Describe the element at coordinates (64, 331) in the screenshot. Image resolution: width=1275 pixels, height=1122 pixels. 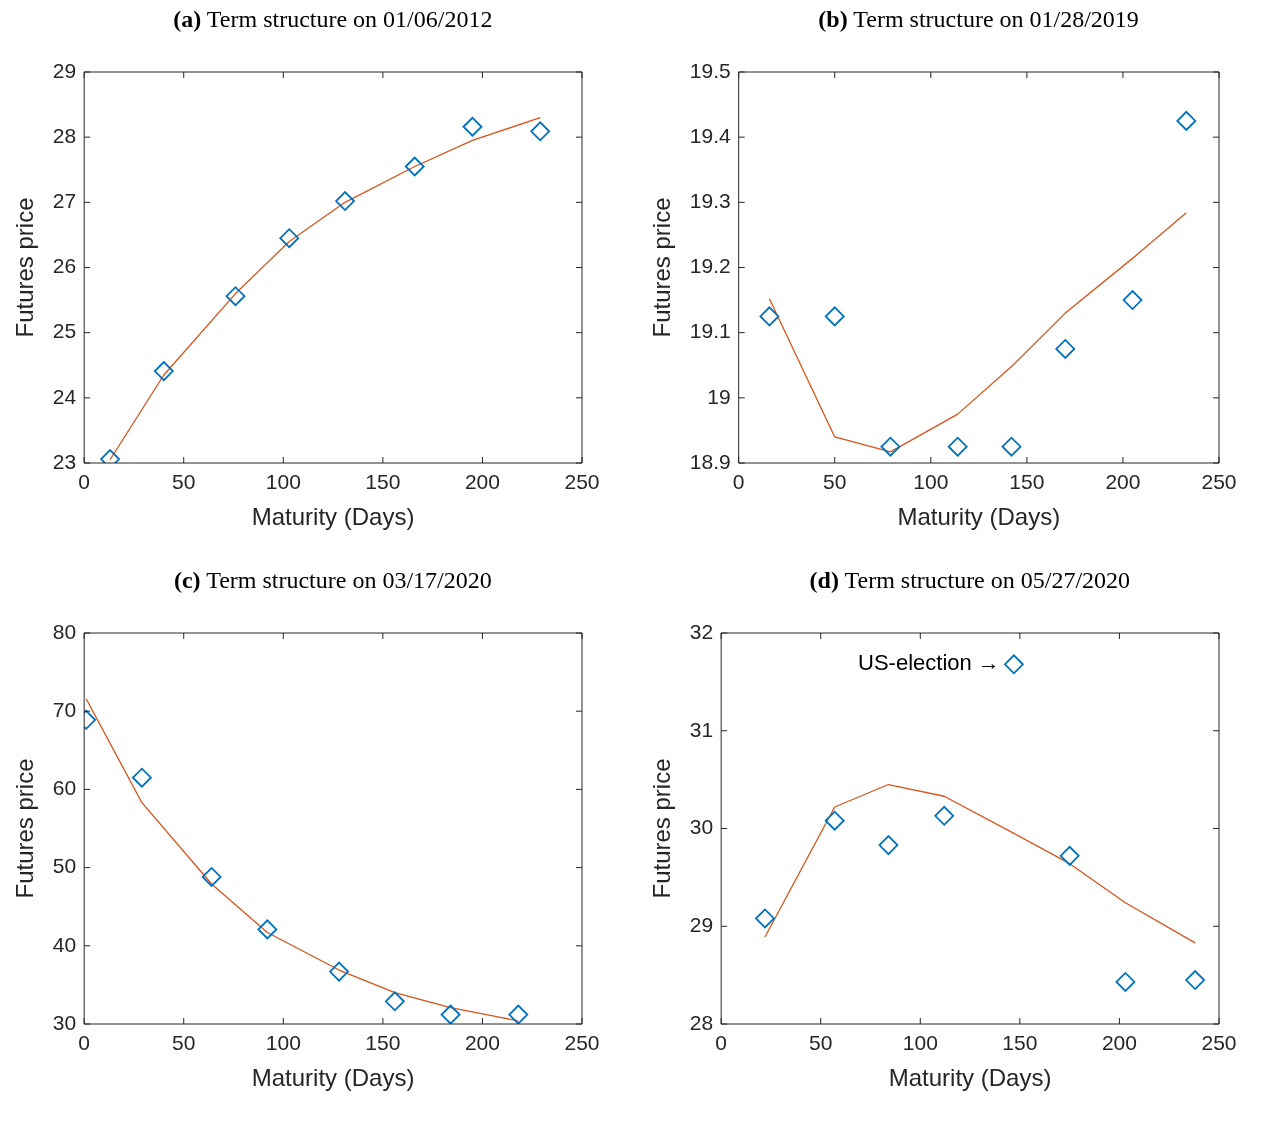
I see `y-tick-label: 25` at that location.